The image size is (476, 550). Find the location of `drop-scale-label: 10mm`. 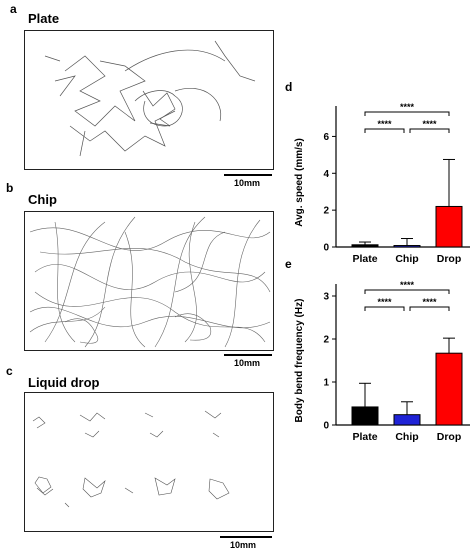

drop-scale-label: 10mm is located at coordinates (243, 545).